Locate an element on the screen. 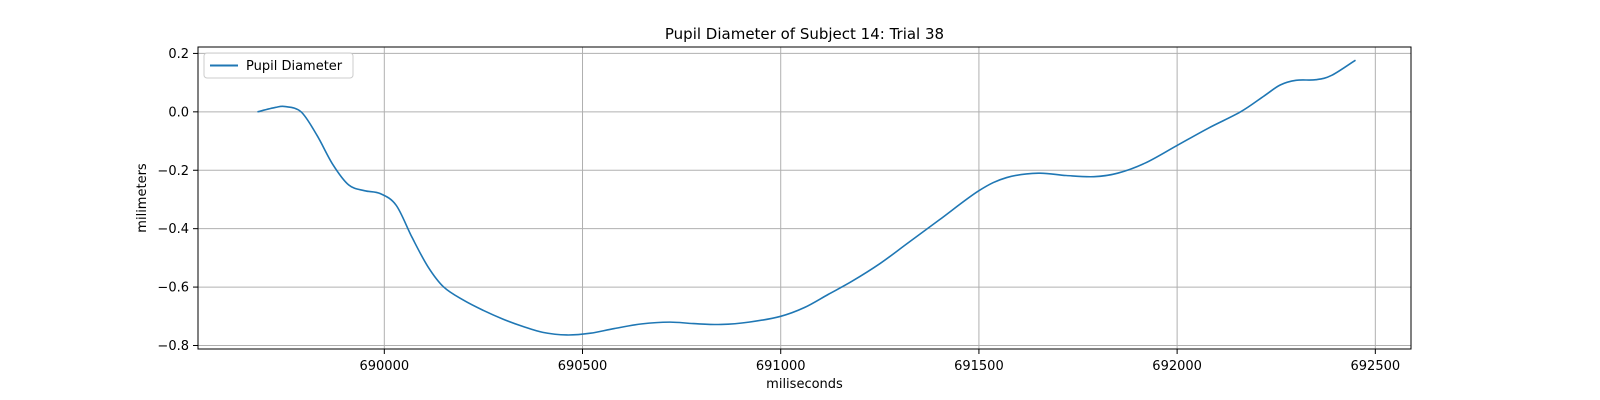 The width and height of the screenshot is (1600, 400). y-tick-label: 0.2 is located at coordinates (178, 54).